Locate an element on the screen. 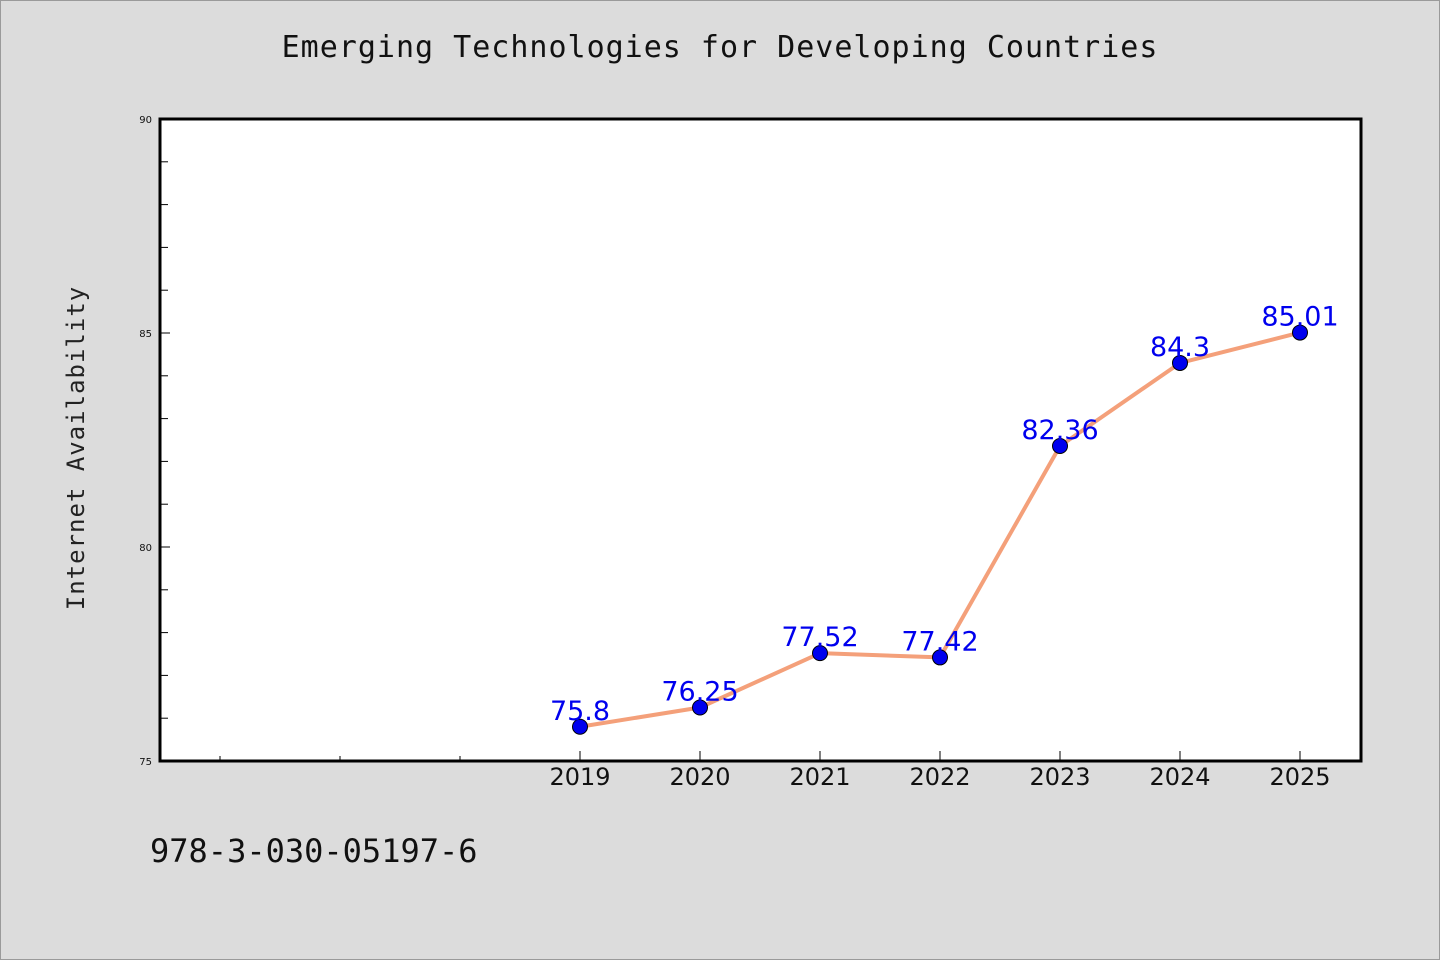 This screenshot has width=1440, height=960. y-tick-label: 90 is located at coordinates (145, 120).